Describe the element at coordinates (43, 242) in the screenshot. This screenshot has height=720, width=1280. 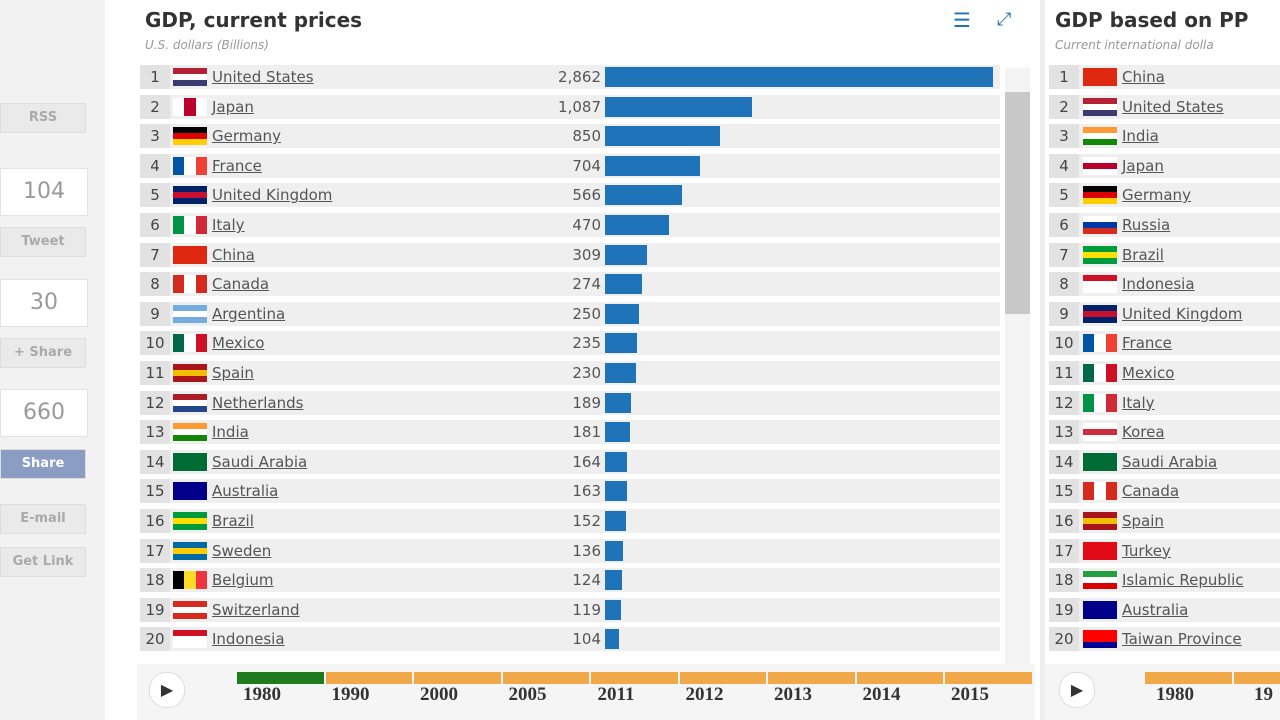
I see `share-button: Tweet` at that location.